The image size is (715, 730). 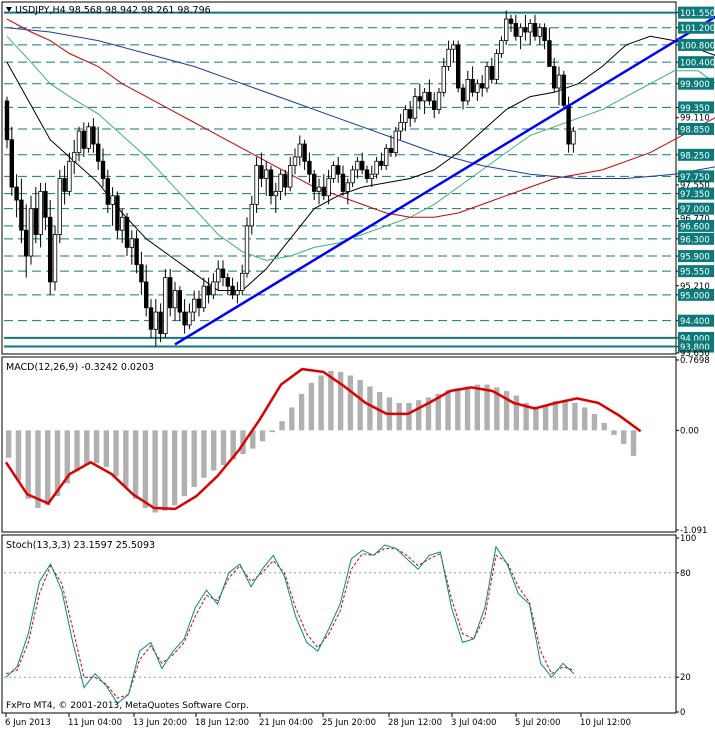 I want to click on stochastic-axis: 100 80 20 0, so click(x=686, y=626).